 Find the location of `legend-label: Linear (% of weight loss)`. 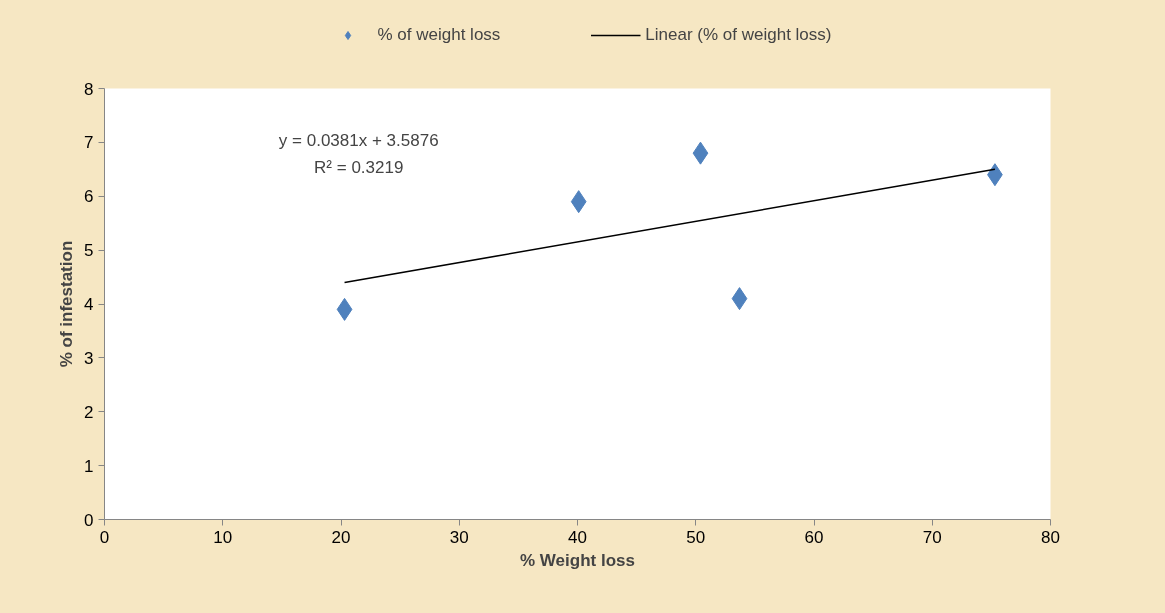

legend-label: Linear (% of weight loss) is located at coordinates (738, 35).